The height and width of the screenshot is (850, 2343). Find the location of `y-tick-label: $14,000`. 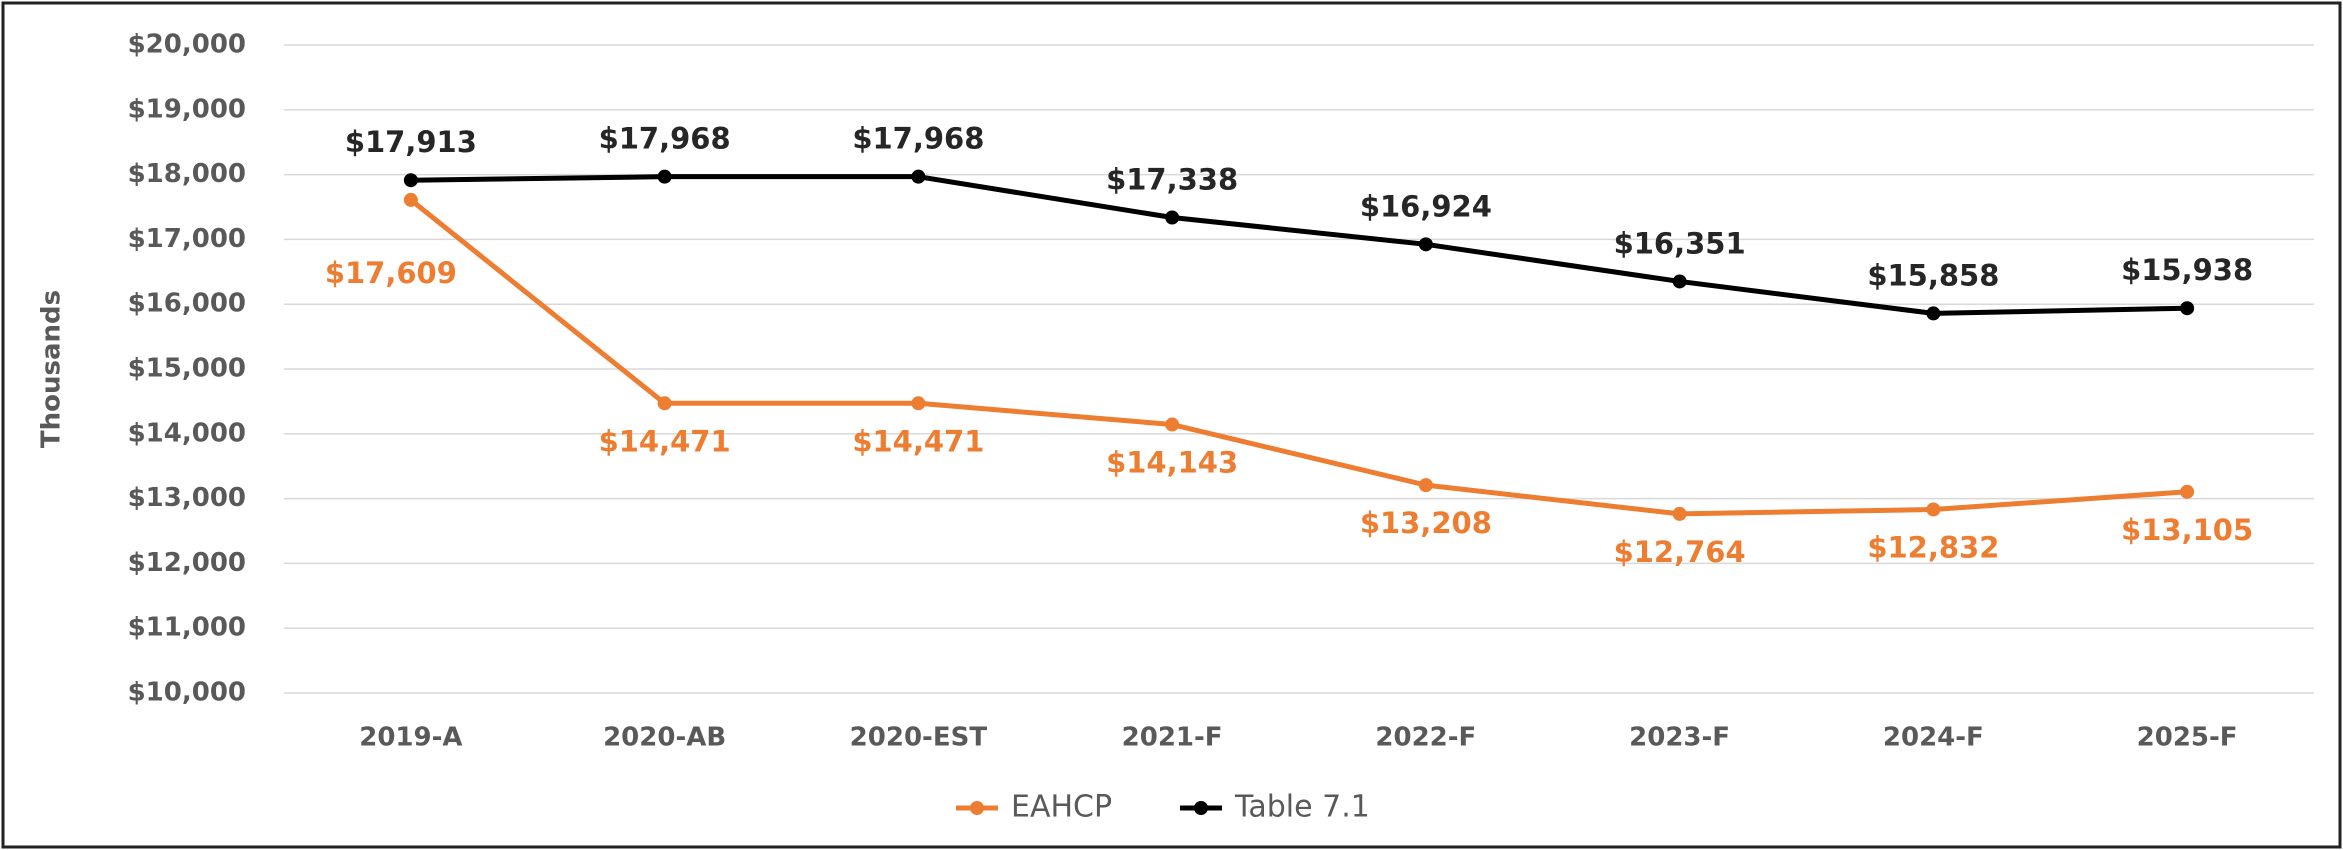

y-tick-label: $14,000 is located at coordinates (187, 433).